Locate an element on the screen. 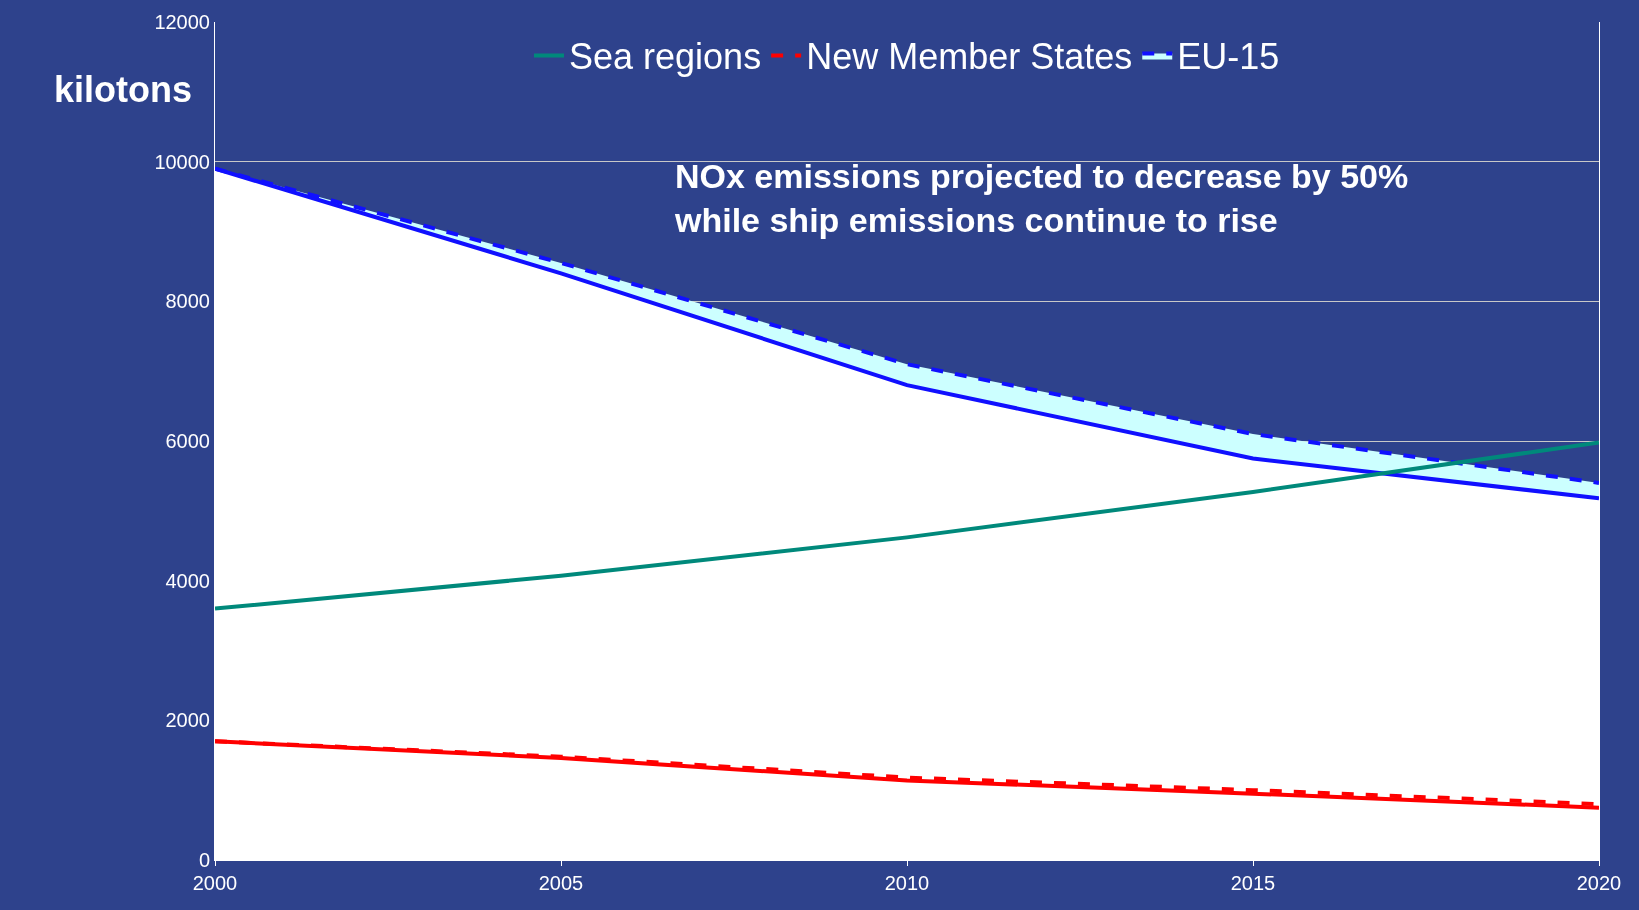  x-tick-label: 2020 is located at coordinates (1599, 883).